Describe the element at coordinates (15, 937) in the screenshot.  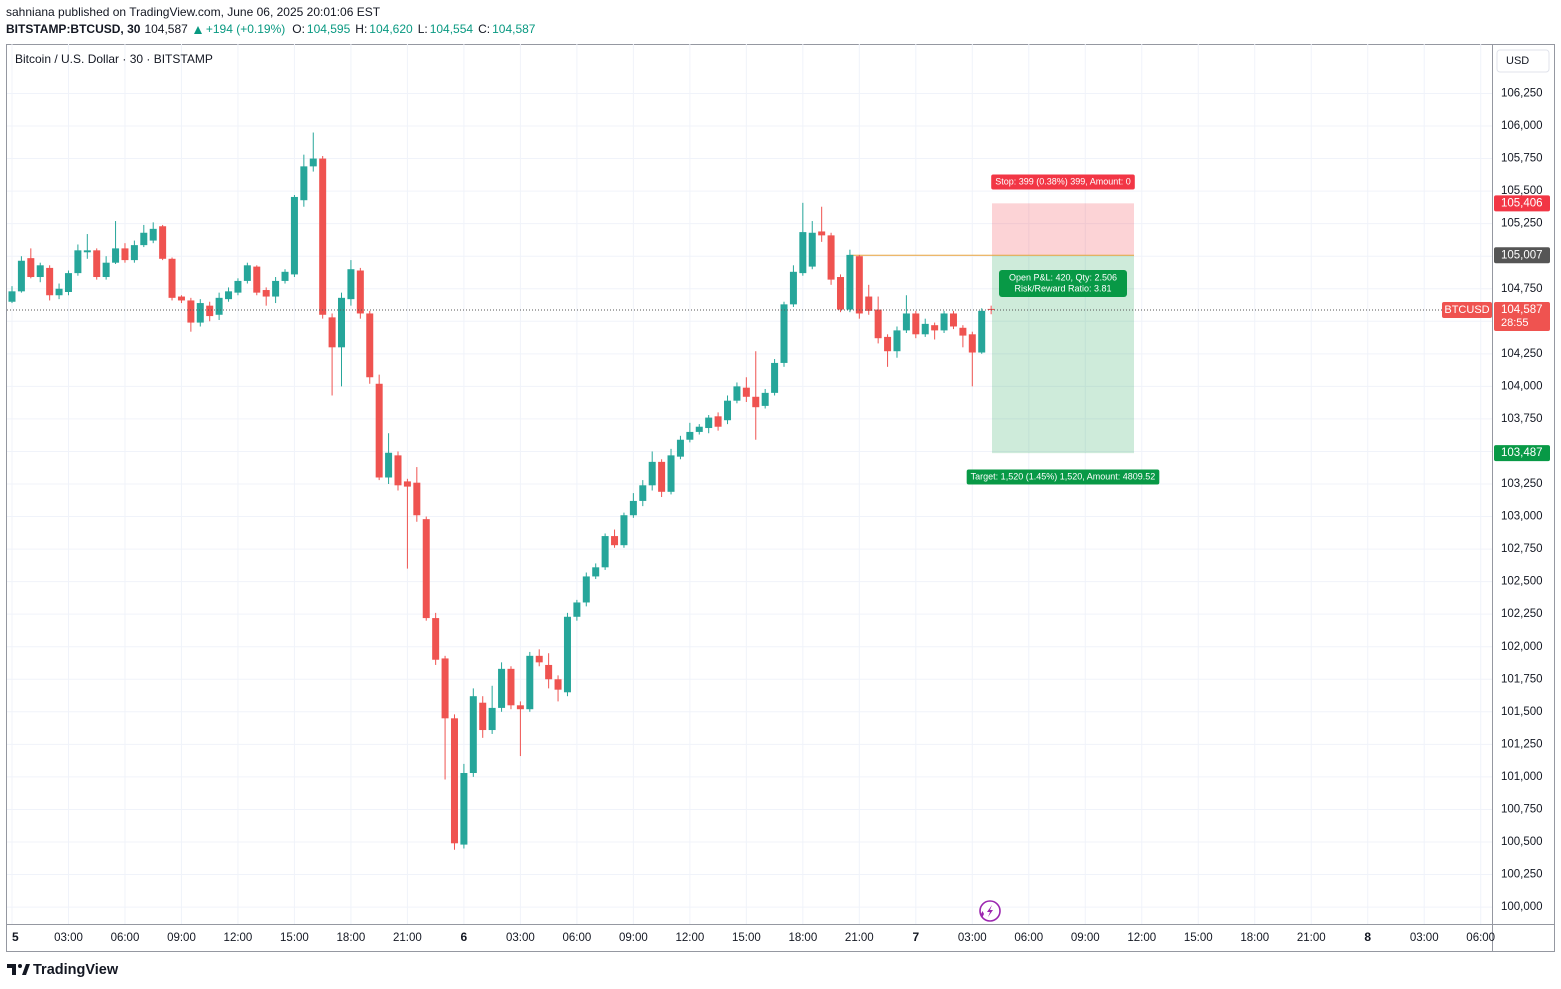
I see `x-tick-label: 5` at that location.